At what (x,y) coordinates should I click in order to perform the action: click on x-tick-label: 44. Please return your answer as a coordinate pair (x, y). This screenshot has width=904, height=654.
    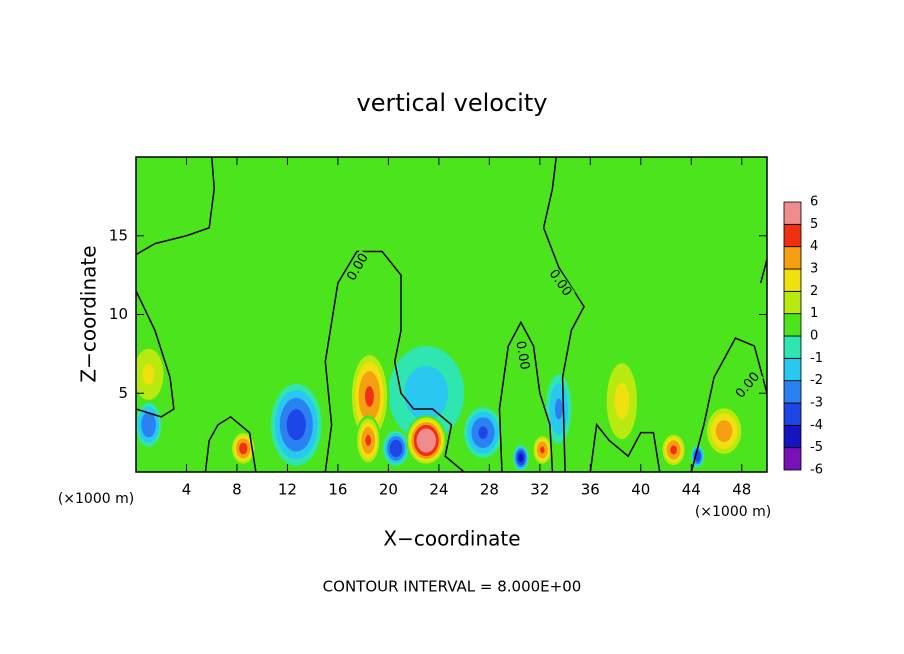
    Looking at the image, I should click on (691, 490).